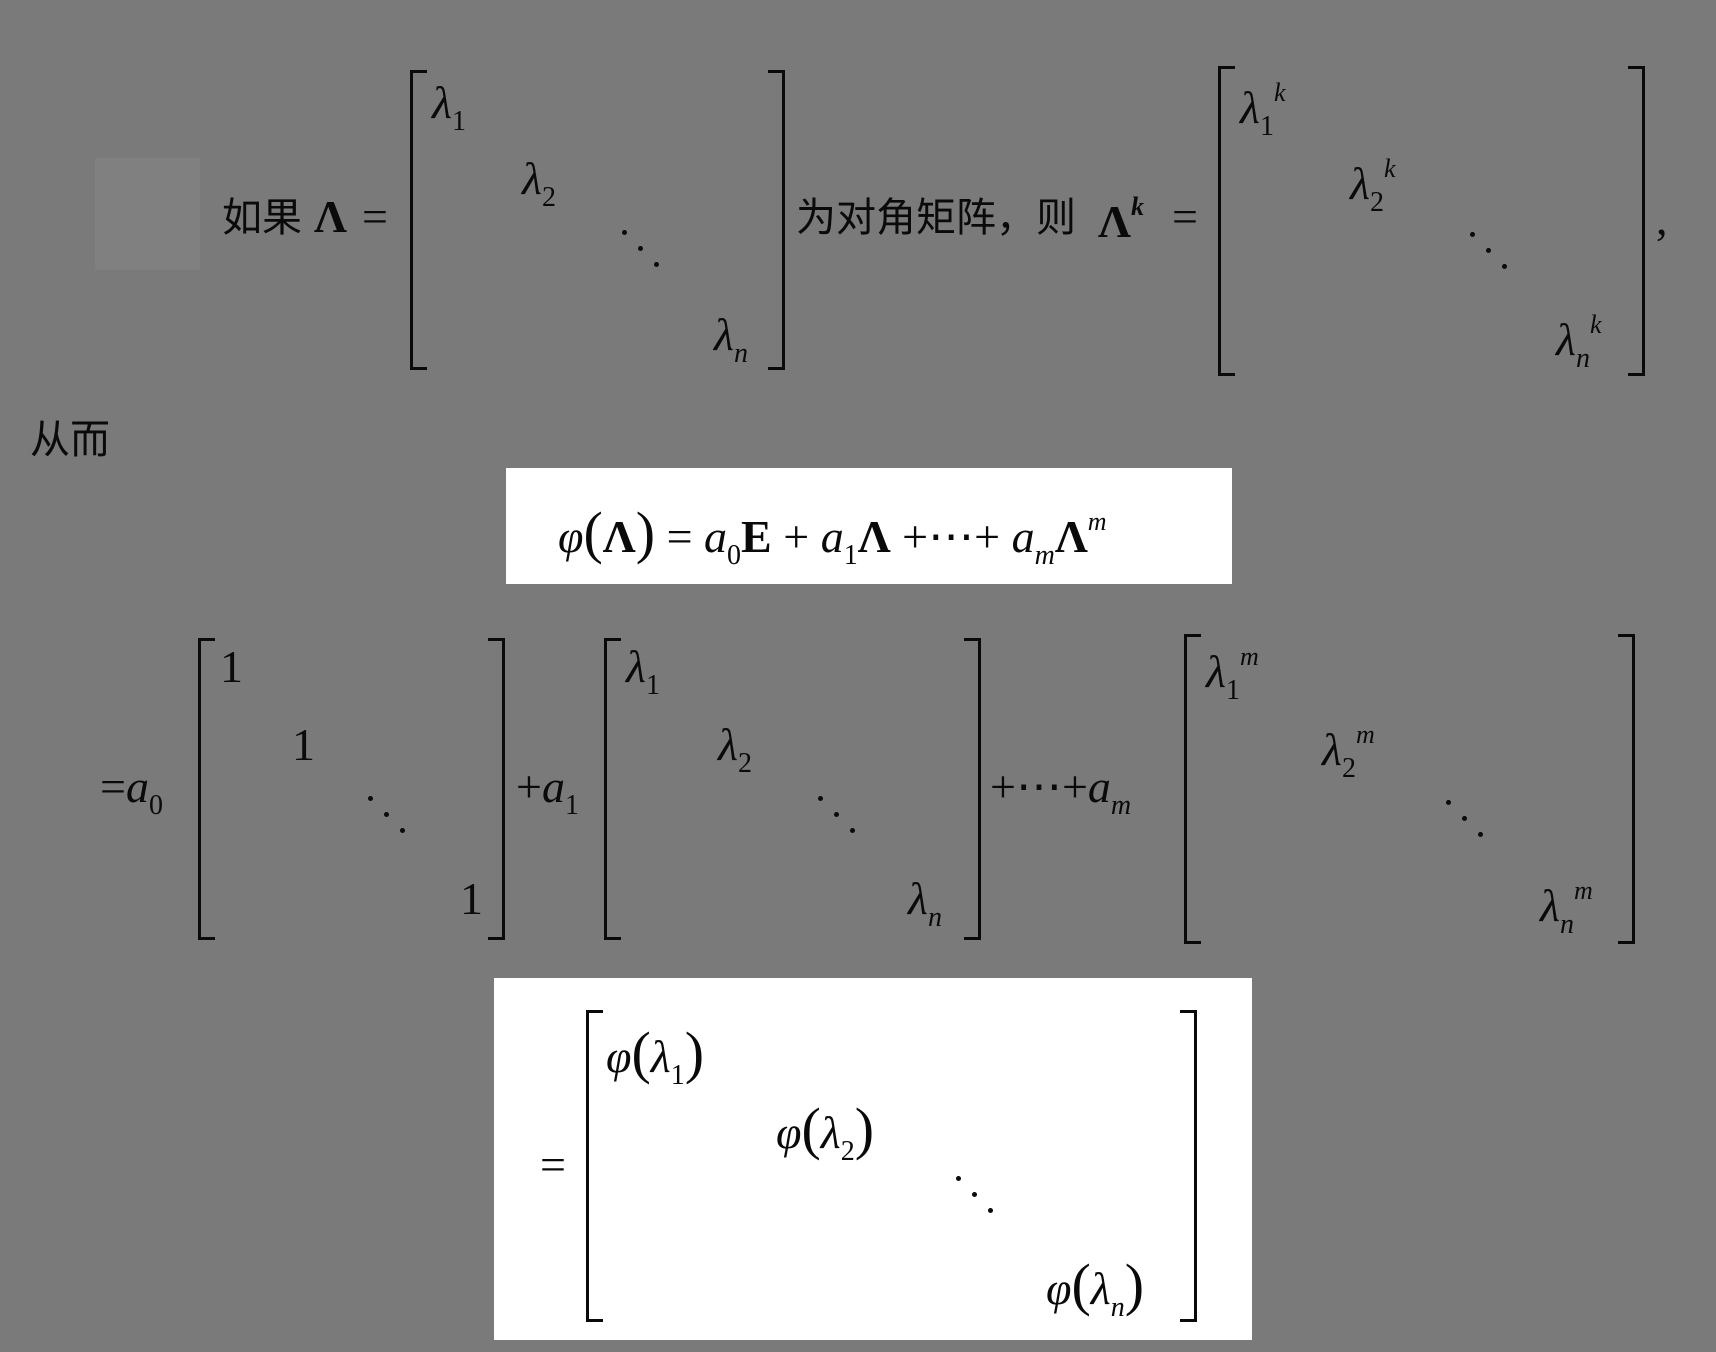  What do you see at coordinates (1348, 752) in the screenshot?
I see `matrix-entry: λ2m` at bounding box center [1348, 752].